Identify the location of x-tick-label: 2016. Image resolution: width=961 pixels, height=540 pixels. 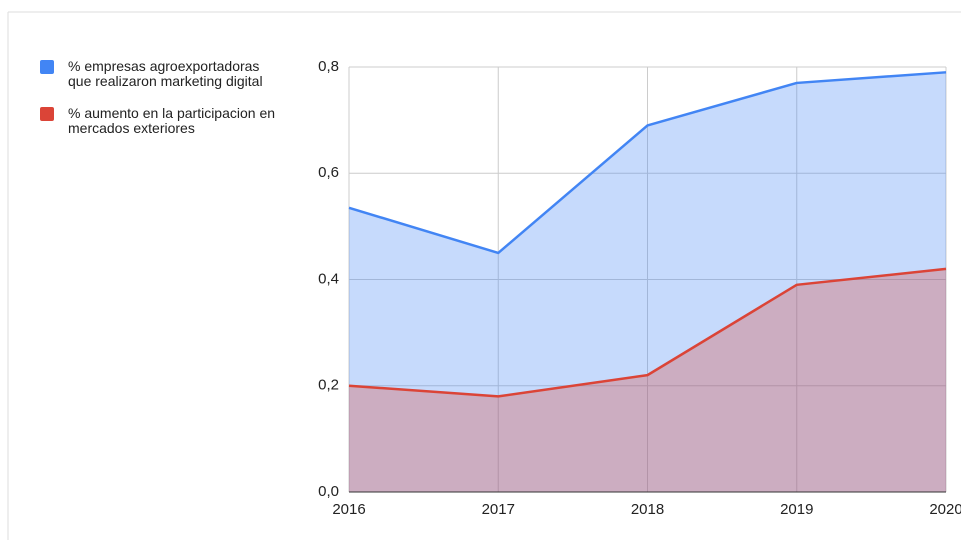
(348, 509).